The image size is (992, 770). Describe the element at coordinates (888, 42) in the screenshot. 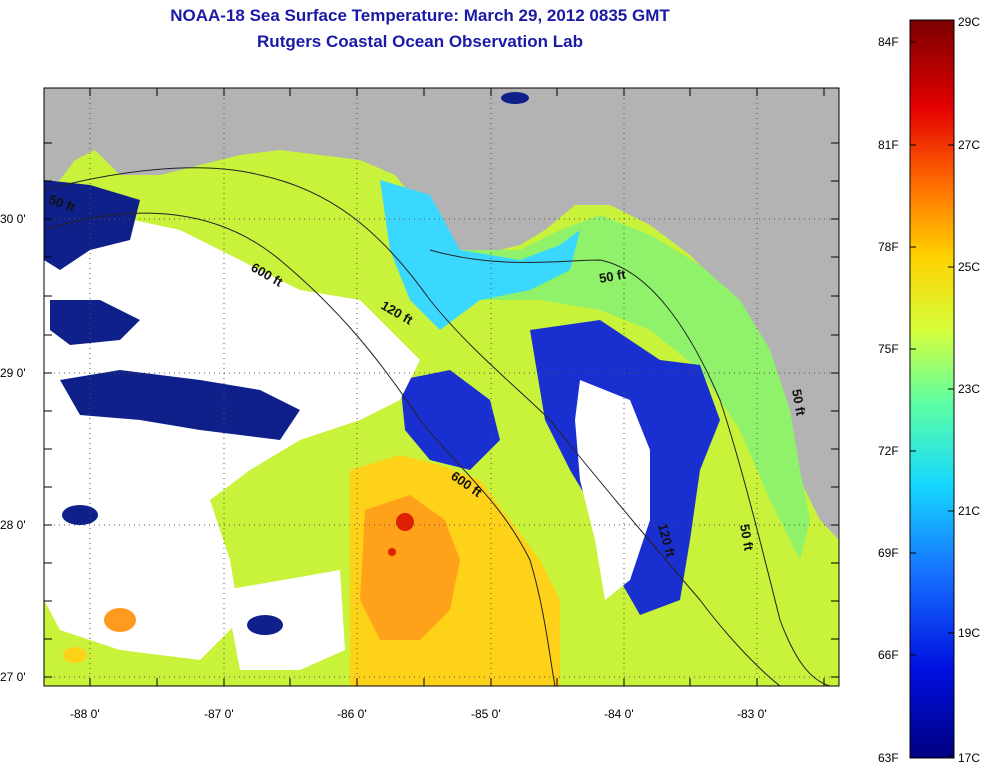

I see `colorbar-f-label: 84F` at that location.